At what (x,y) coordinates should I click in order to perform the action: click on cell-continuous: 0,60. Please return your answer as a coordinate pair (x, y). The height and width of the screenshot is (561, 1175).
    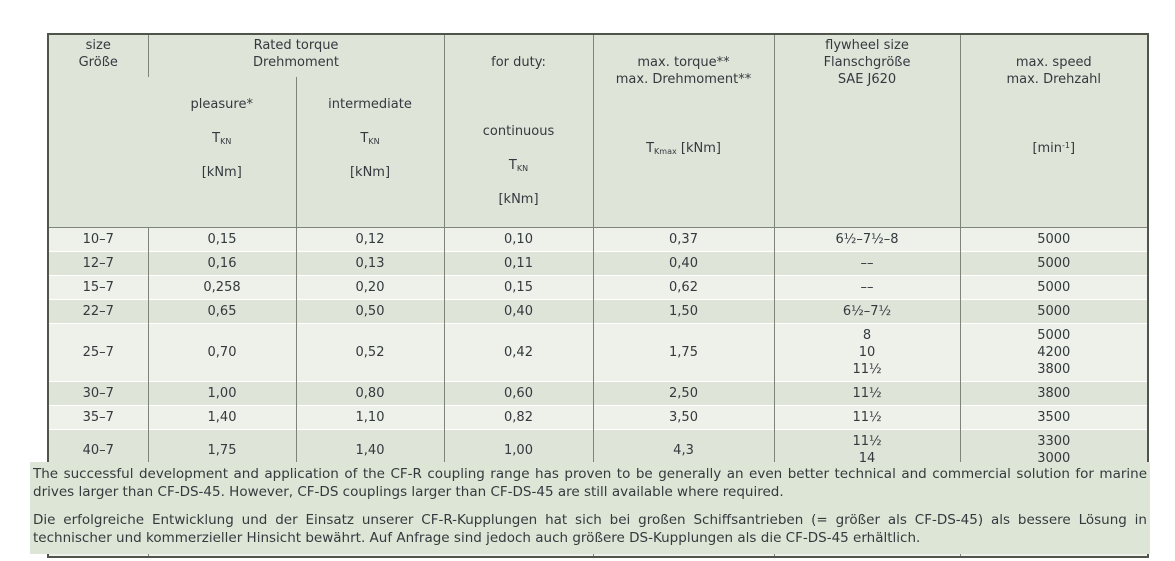
    Looking at the image, I should click on (518, 393).